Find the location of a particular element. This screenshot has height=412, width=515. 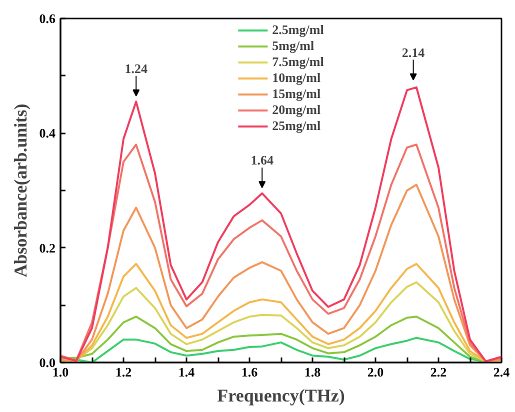

x-tick-label: 2.2 is located at coordinates (438, 372).